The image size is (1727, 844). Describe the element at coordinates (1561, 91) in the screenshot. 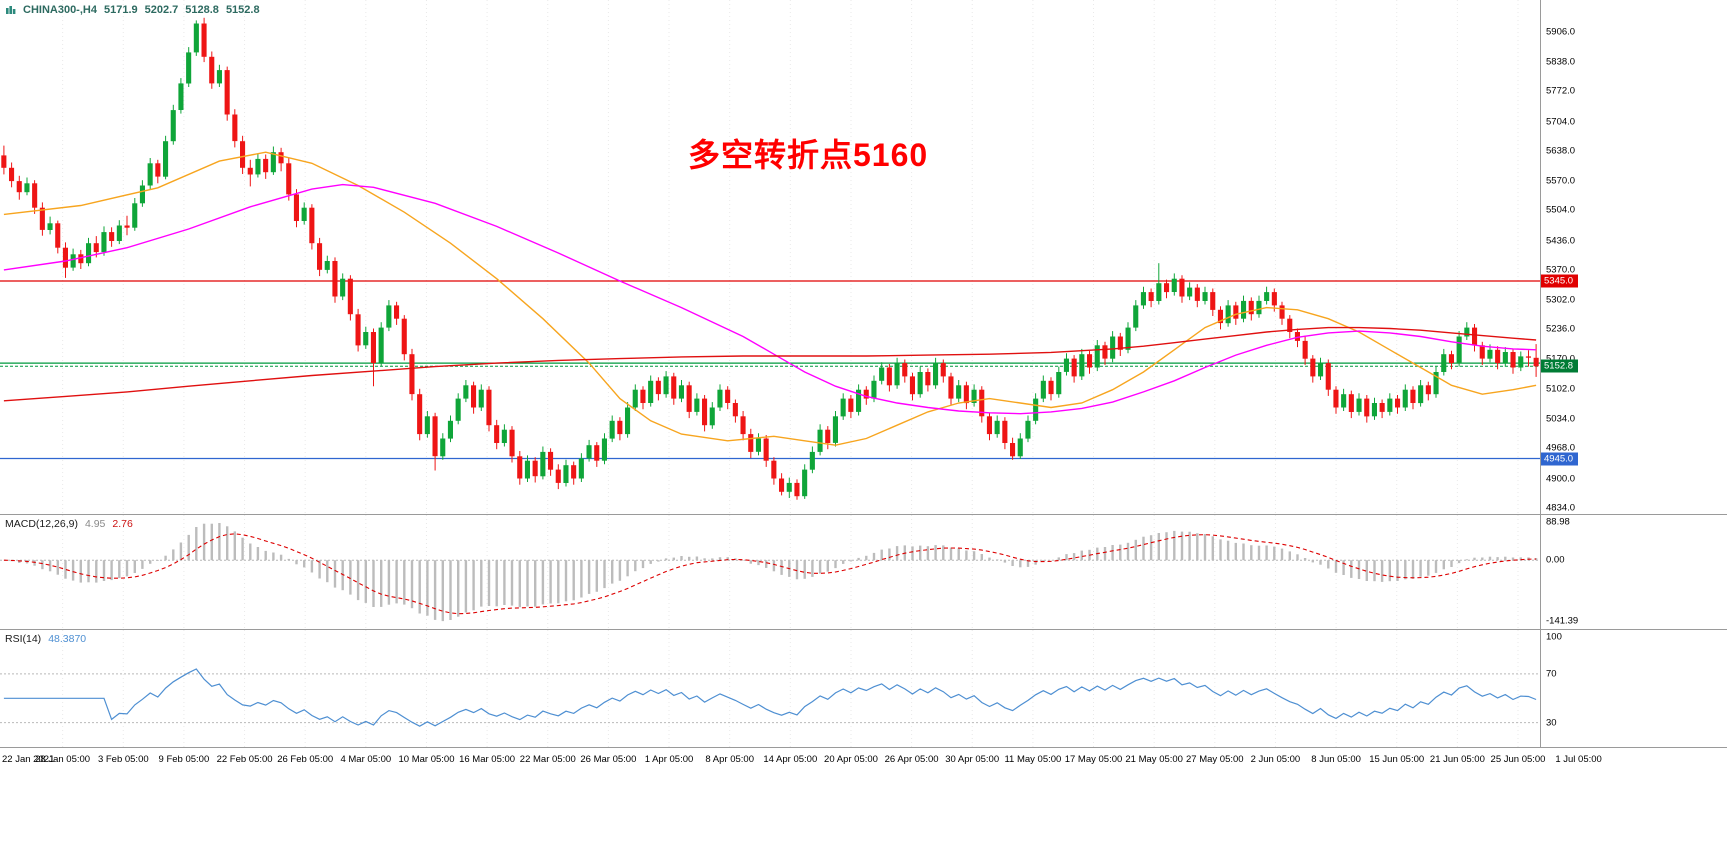

I see `price-axis-tick: 5772.0` at that location.